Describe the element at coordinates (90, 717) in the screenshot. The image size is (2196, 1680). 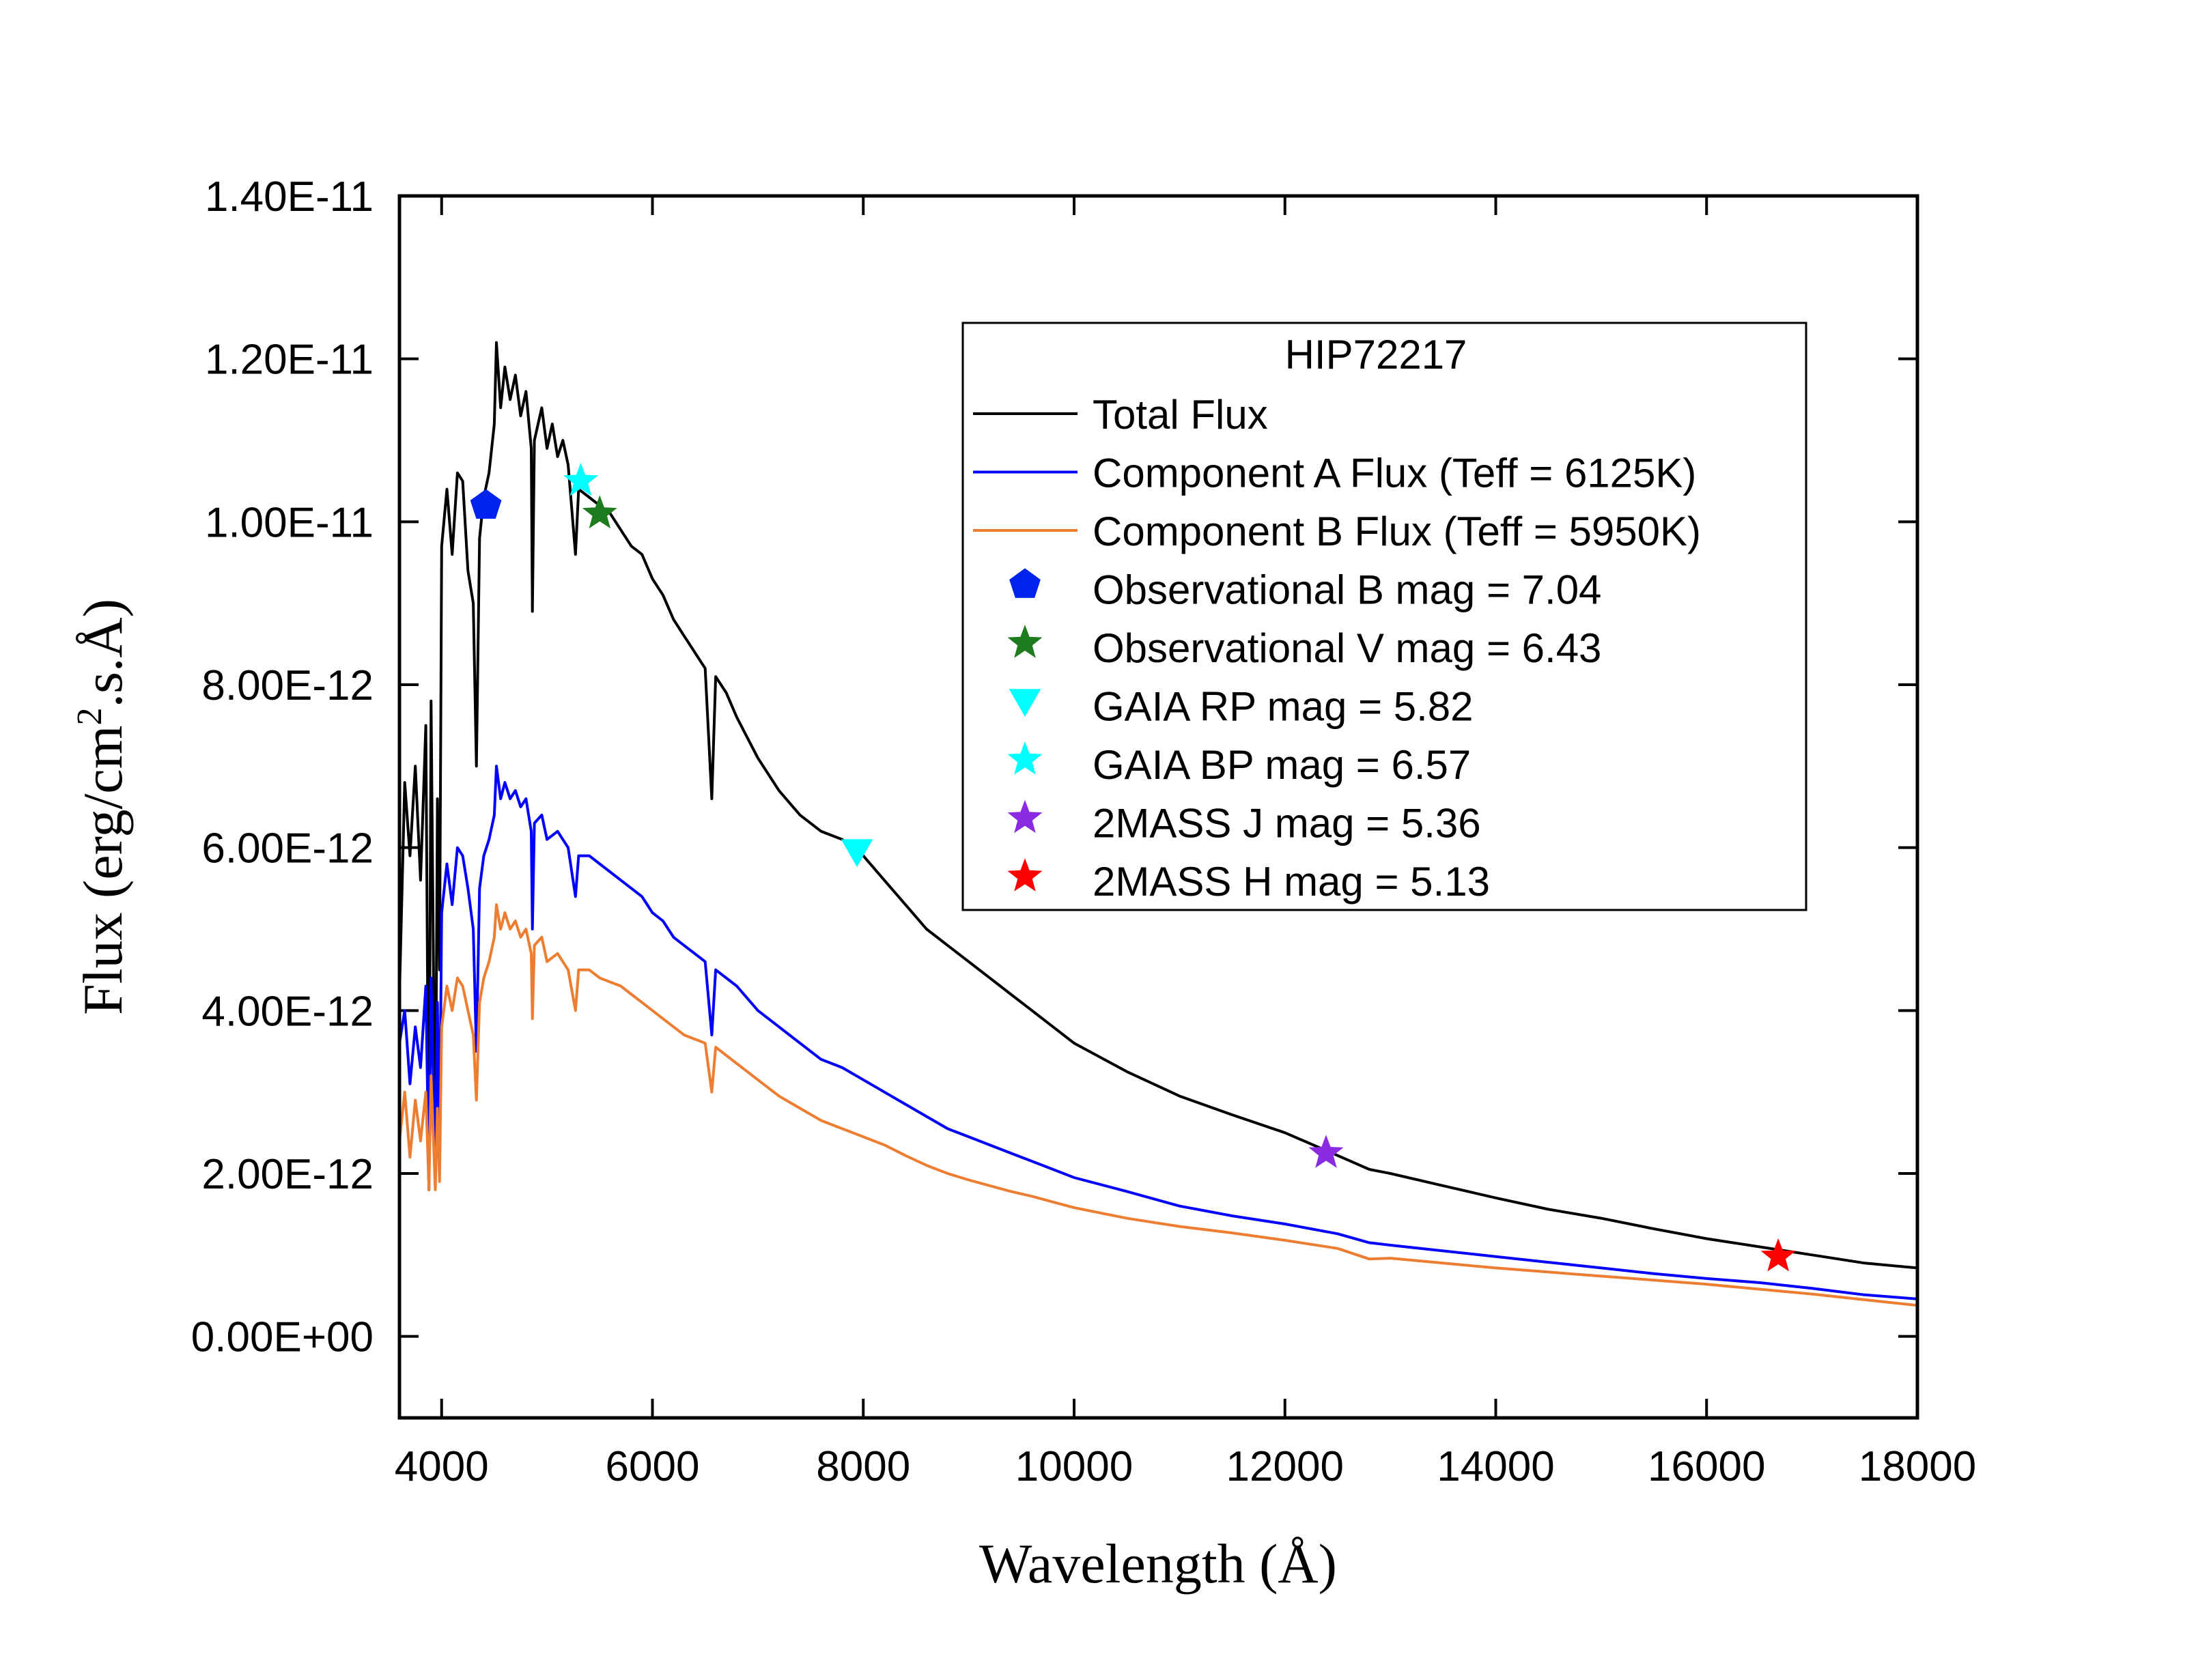
I see `y-axis-title-superscript: 2` at that location.